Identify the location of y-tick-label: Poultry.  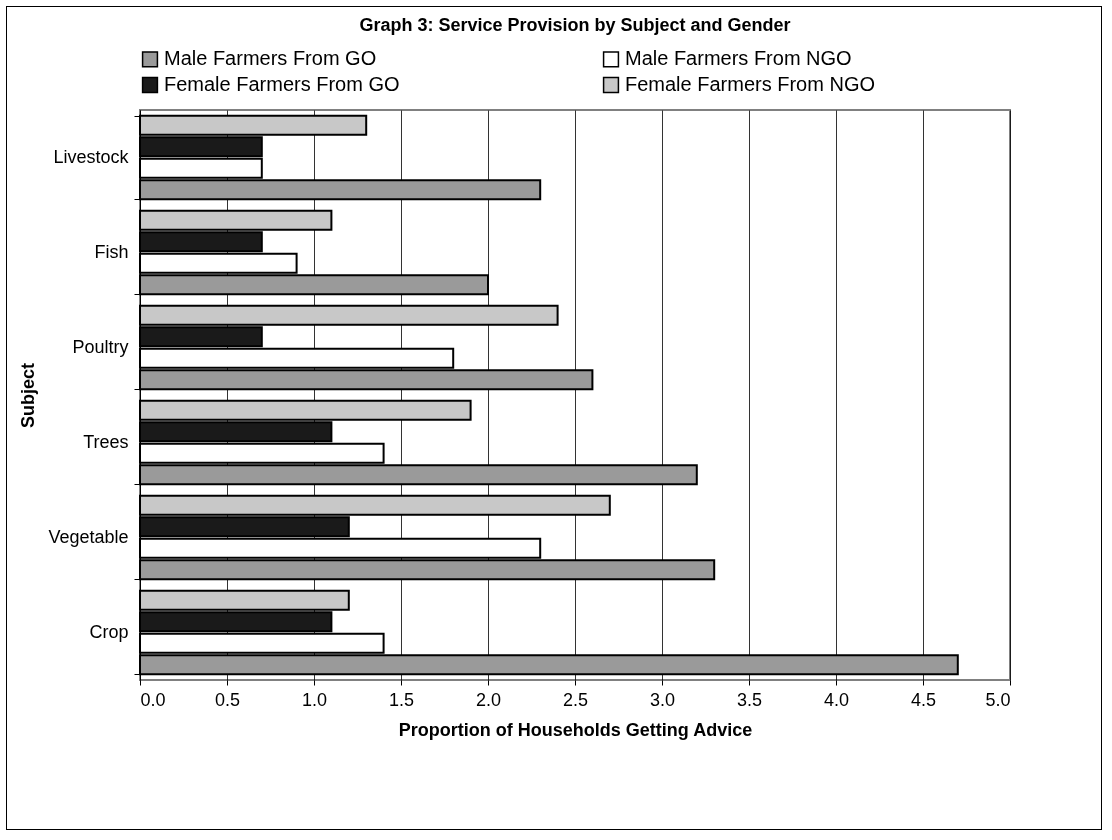
(100, 347).